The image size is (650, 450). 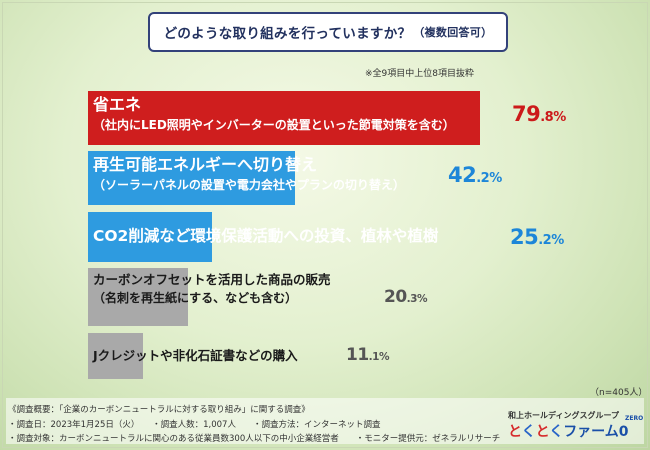 I want to click on brand-zero: ZERO, so click(x=634, y=418).